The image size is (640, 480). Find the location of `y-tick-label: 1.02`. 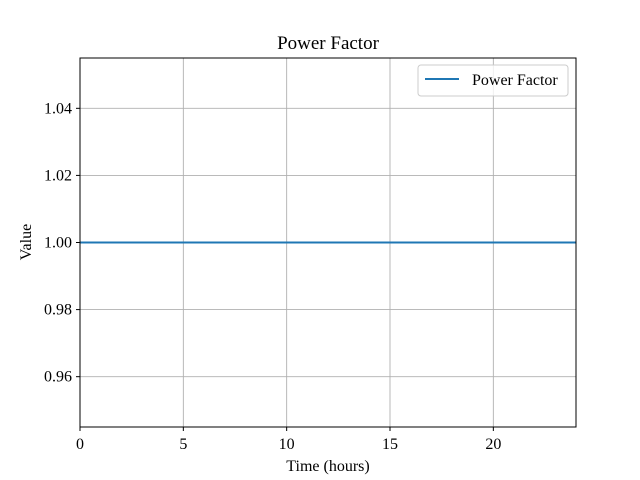

y-tick-label: 1.02 is located at coordinates (58, 175).